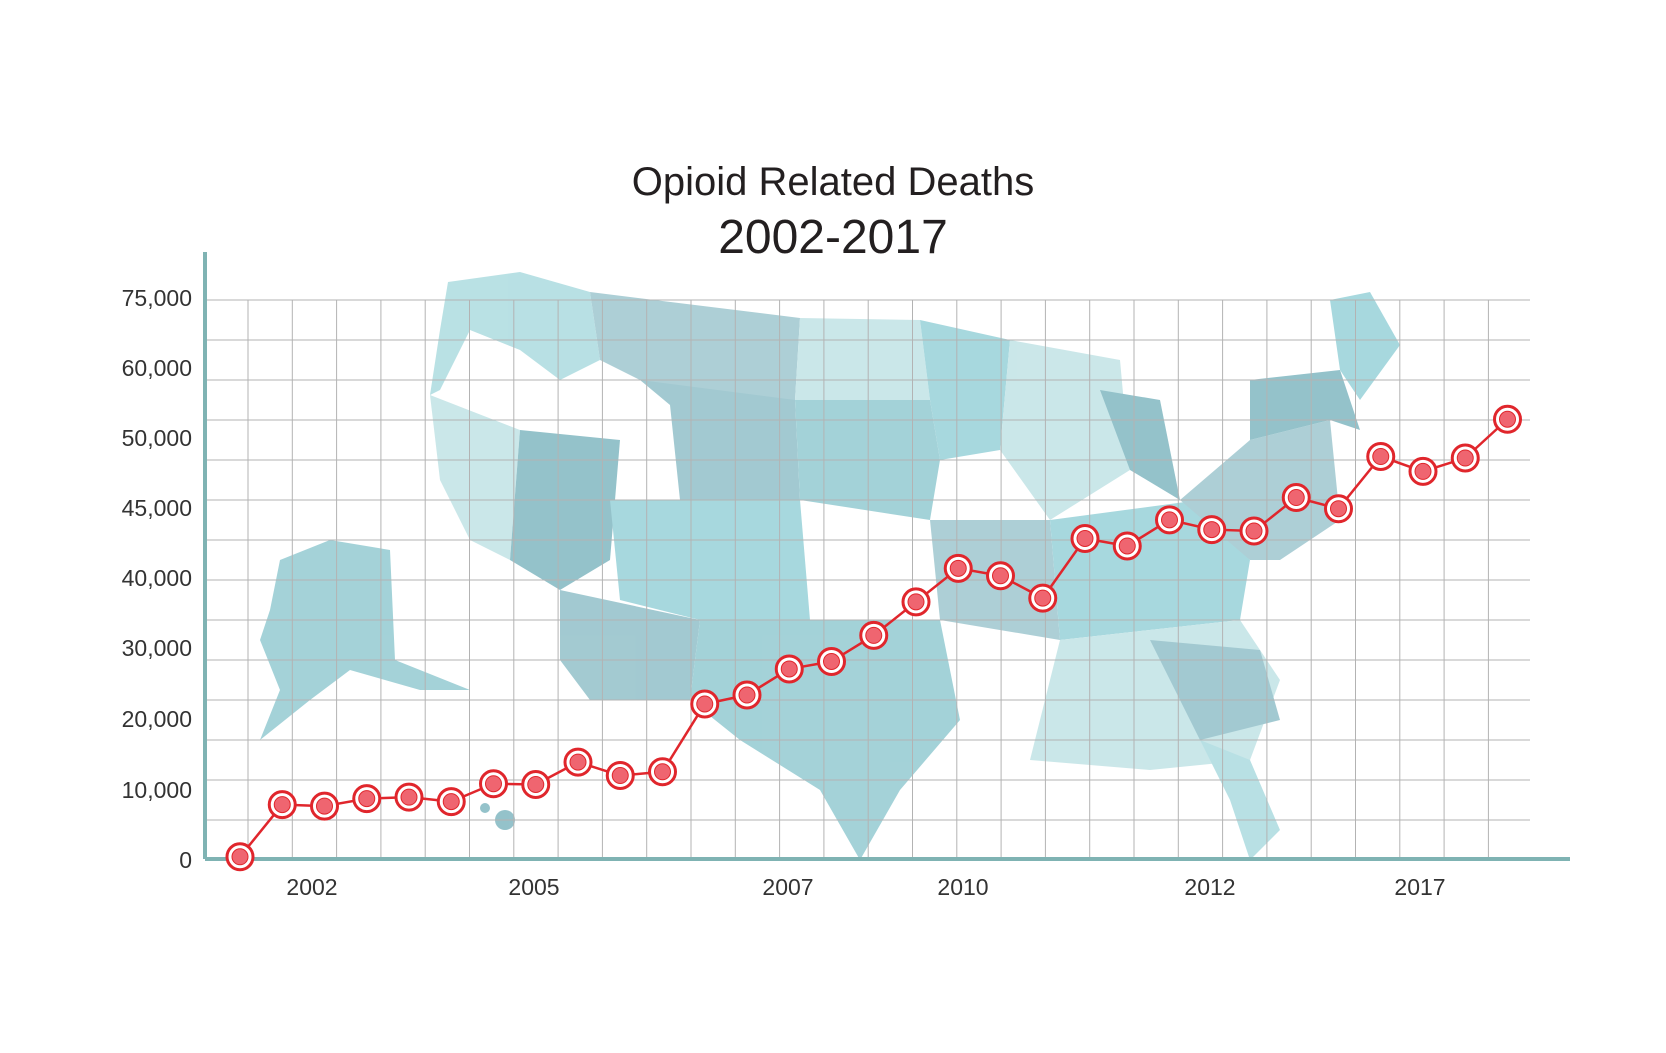 This screenshot has width=1666, height=1053. I want to click on map-region-alaska, so click(365, 640).